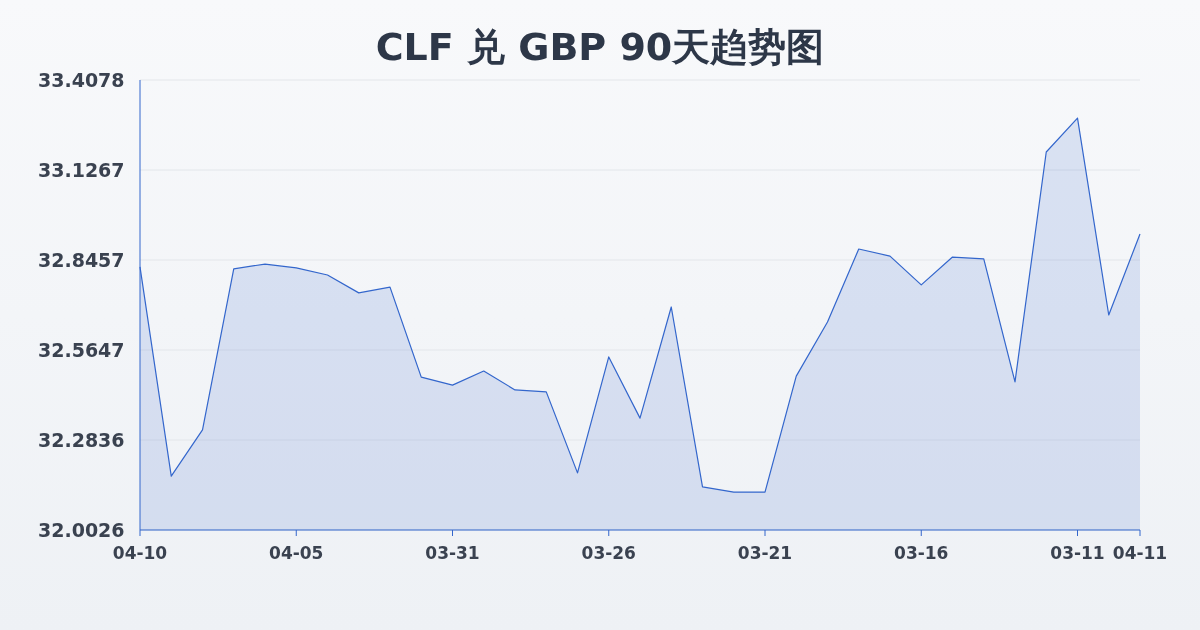 Image resolution: width=1200 pixels, height=630 pixels. I want to click on y-tick-label: 32.8457, so click(81, 260).